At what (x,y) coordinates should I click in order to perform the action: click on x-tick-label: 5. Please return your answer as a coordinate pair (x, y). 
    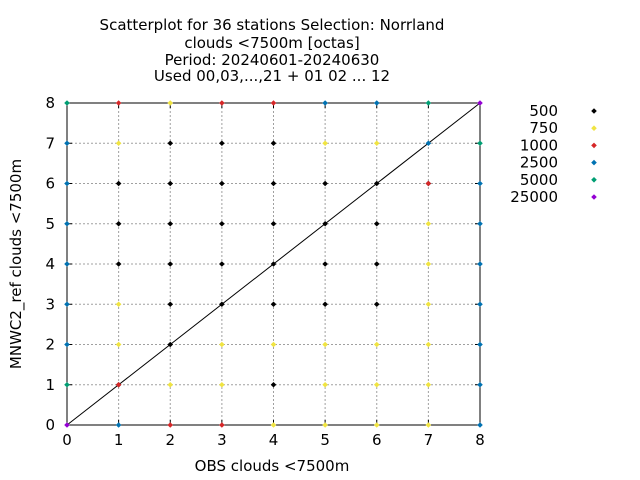
    Looking at the image, I should click on (325, 440).